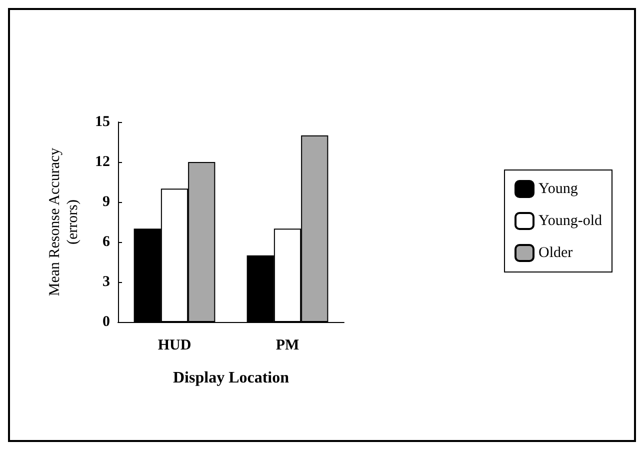  I want to click on y-tick-label: 6, so click(106, 242).